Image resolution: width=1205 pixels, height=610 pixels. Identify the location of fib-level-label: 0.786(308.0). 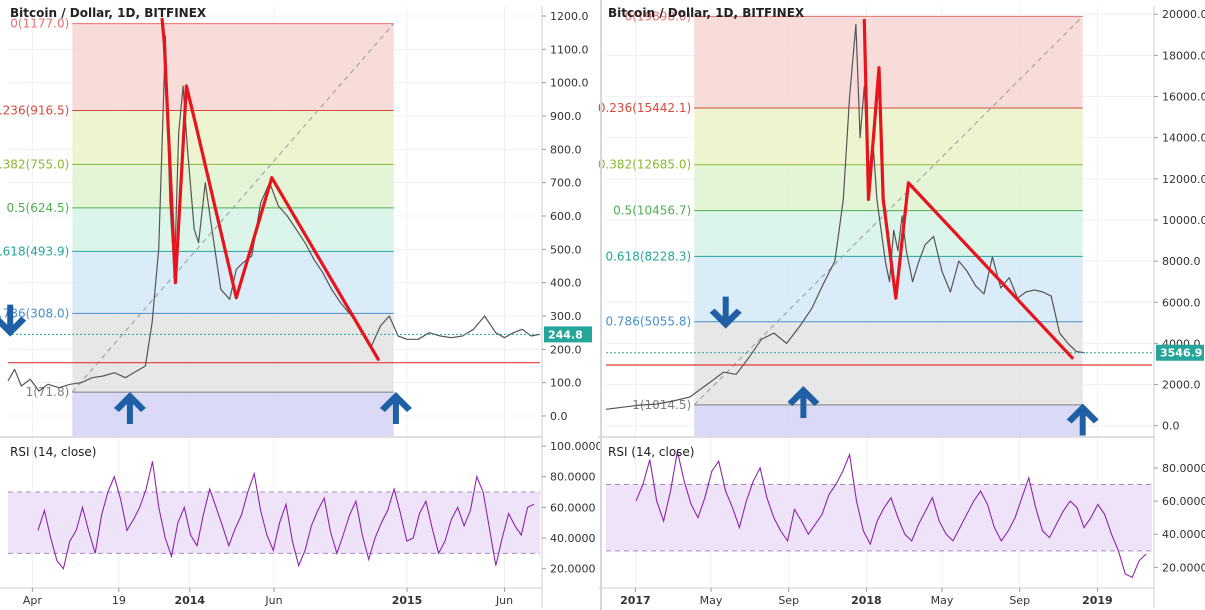
(34, 313).